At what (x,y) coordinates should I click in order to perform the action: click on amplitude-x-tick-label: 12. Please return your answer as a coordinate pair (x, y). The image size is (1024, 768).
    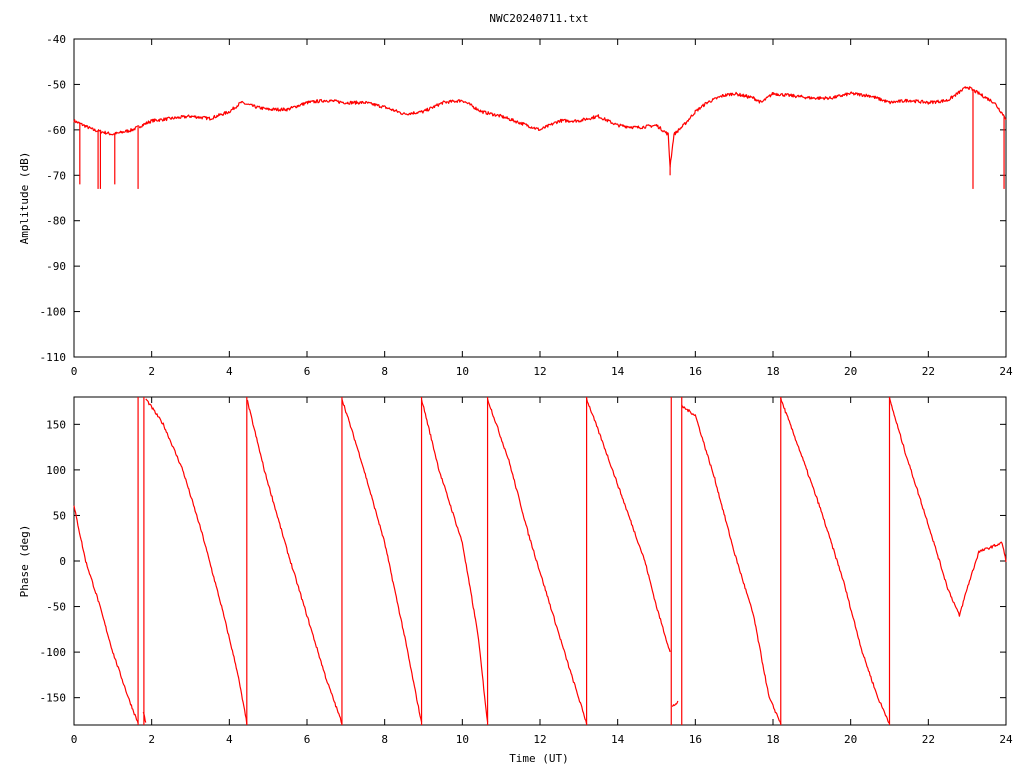
    Looking at the image, I should click on (539, 371).